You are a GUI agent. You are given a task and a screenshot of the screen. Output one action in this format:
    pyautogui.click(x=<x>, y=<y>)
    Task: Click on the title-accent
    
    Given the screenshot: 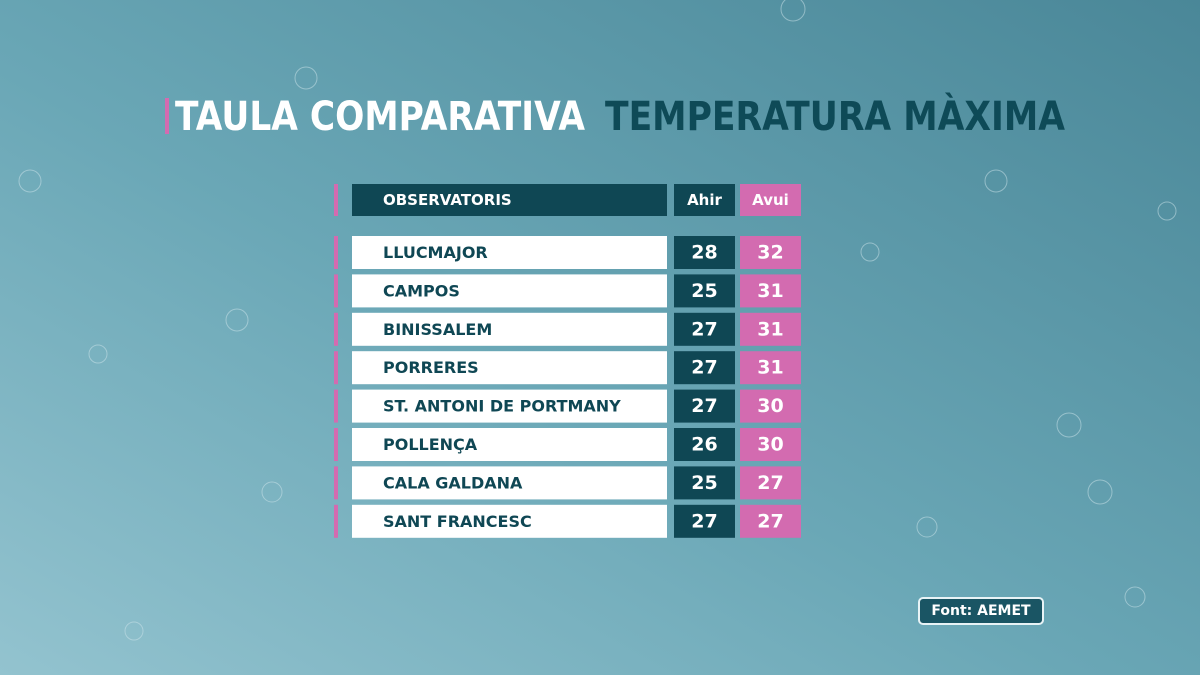 What is the action you would take?
    pyautogui.click(x=167, y=116)
    